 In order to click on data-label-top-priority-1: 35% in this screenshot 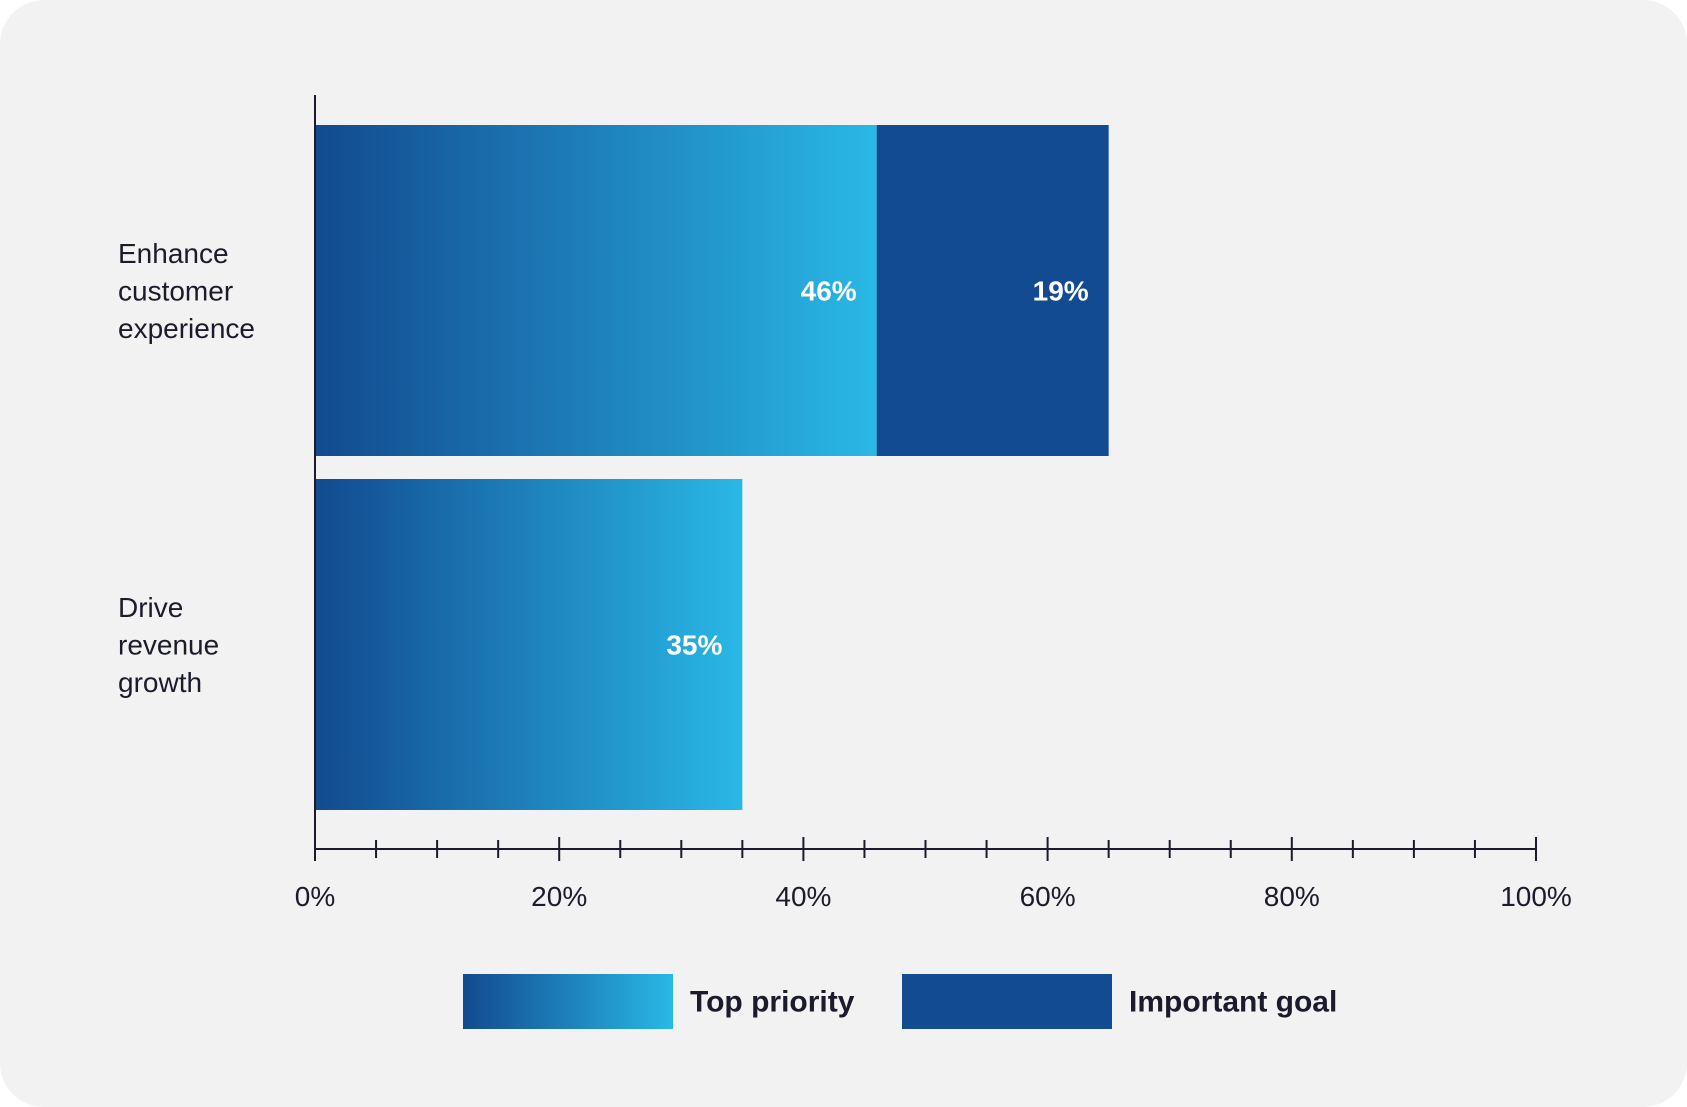, I will do `click(694, 645)`.